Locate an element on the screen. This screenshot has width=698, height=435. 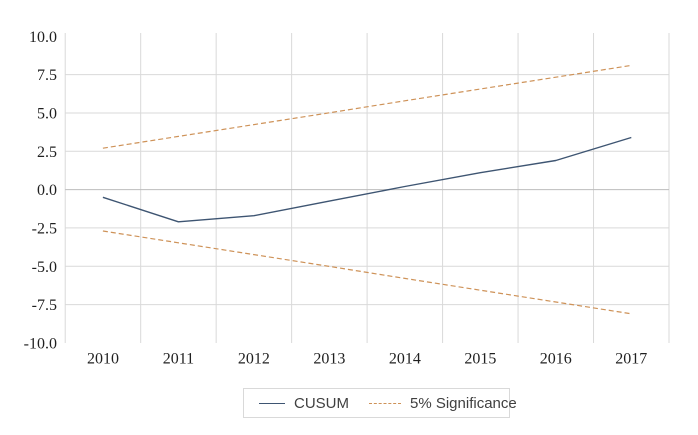
y-axis-tick-label: -10.0 is located at coordinates (40, 343).